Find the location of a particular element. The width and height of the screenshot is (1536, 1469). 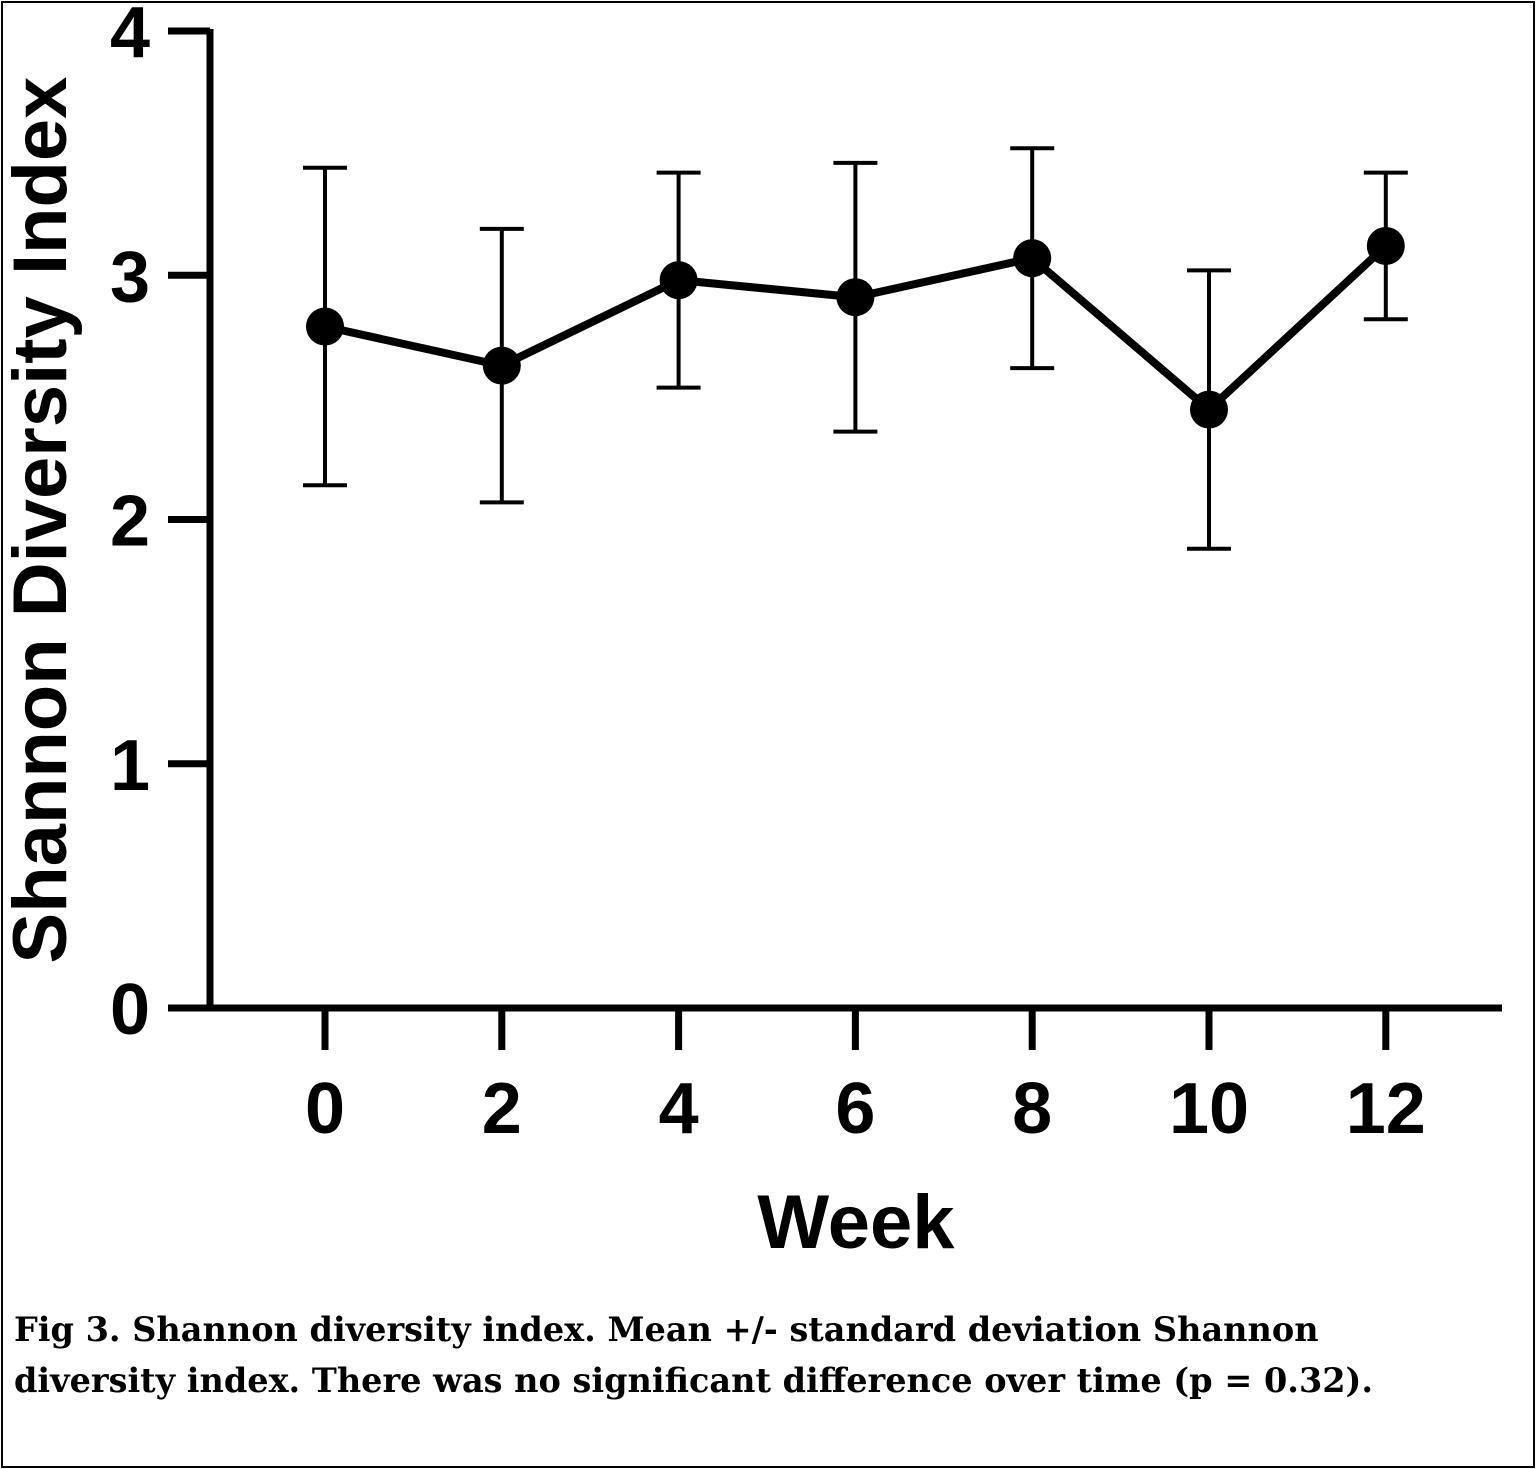

x-tick-label: 0 is located at coordinates (325, 1109).